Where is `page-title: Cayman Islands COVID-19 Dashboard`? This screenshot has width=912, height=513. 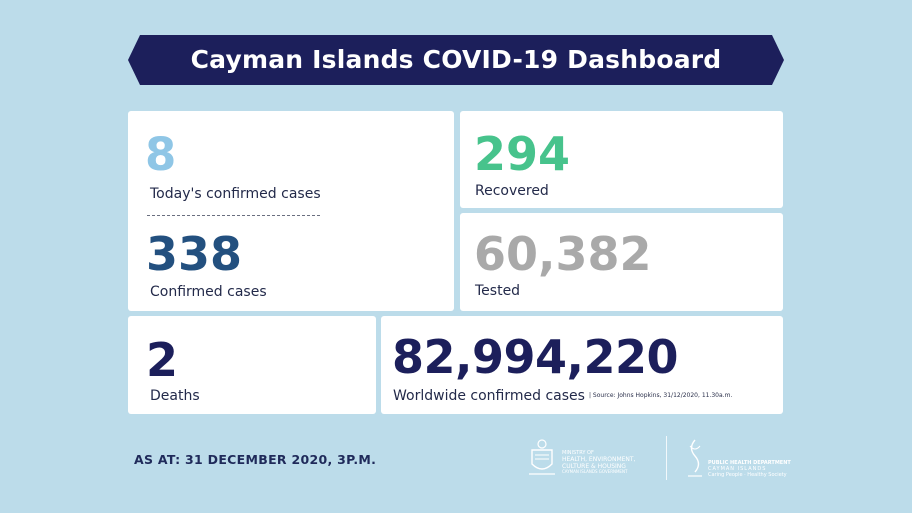
page-title: Cayman Islands COVID-19 Dashboard is located at coordinates (456, 59).